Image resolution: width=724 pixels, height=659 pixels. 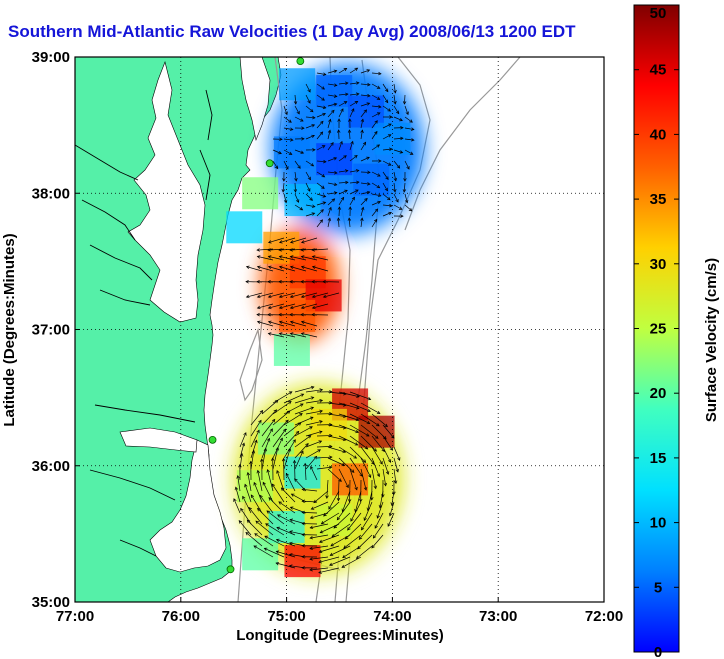 I want to click on x-tick-label: 76:00, so click(x=181, y=616).